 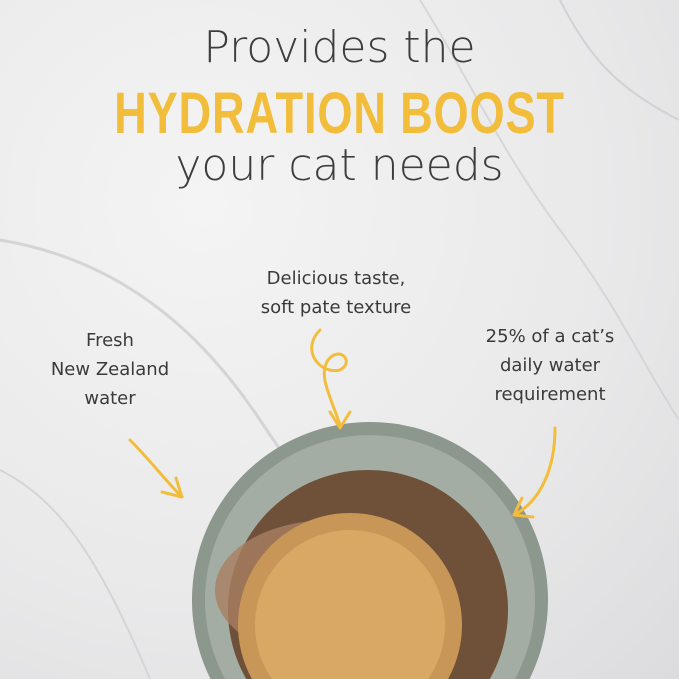 I want to click on pate-top, so click(x=350, y=604).